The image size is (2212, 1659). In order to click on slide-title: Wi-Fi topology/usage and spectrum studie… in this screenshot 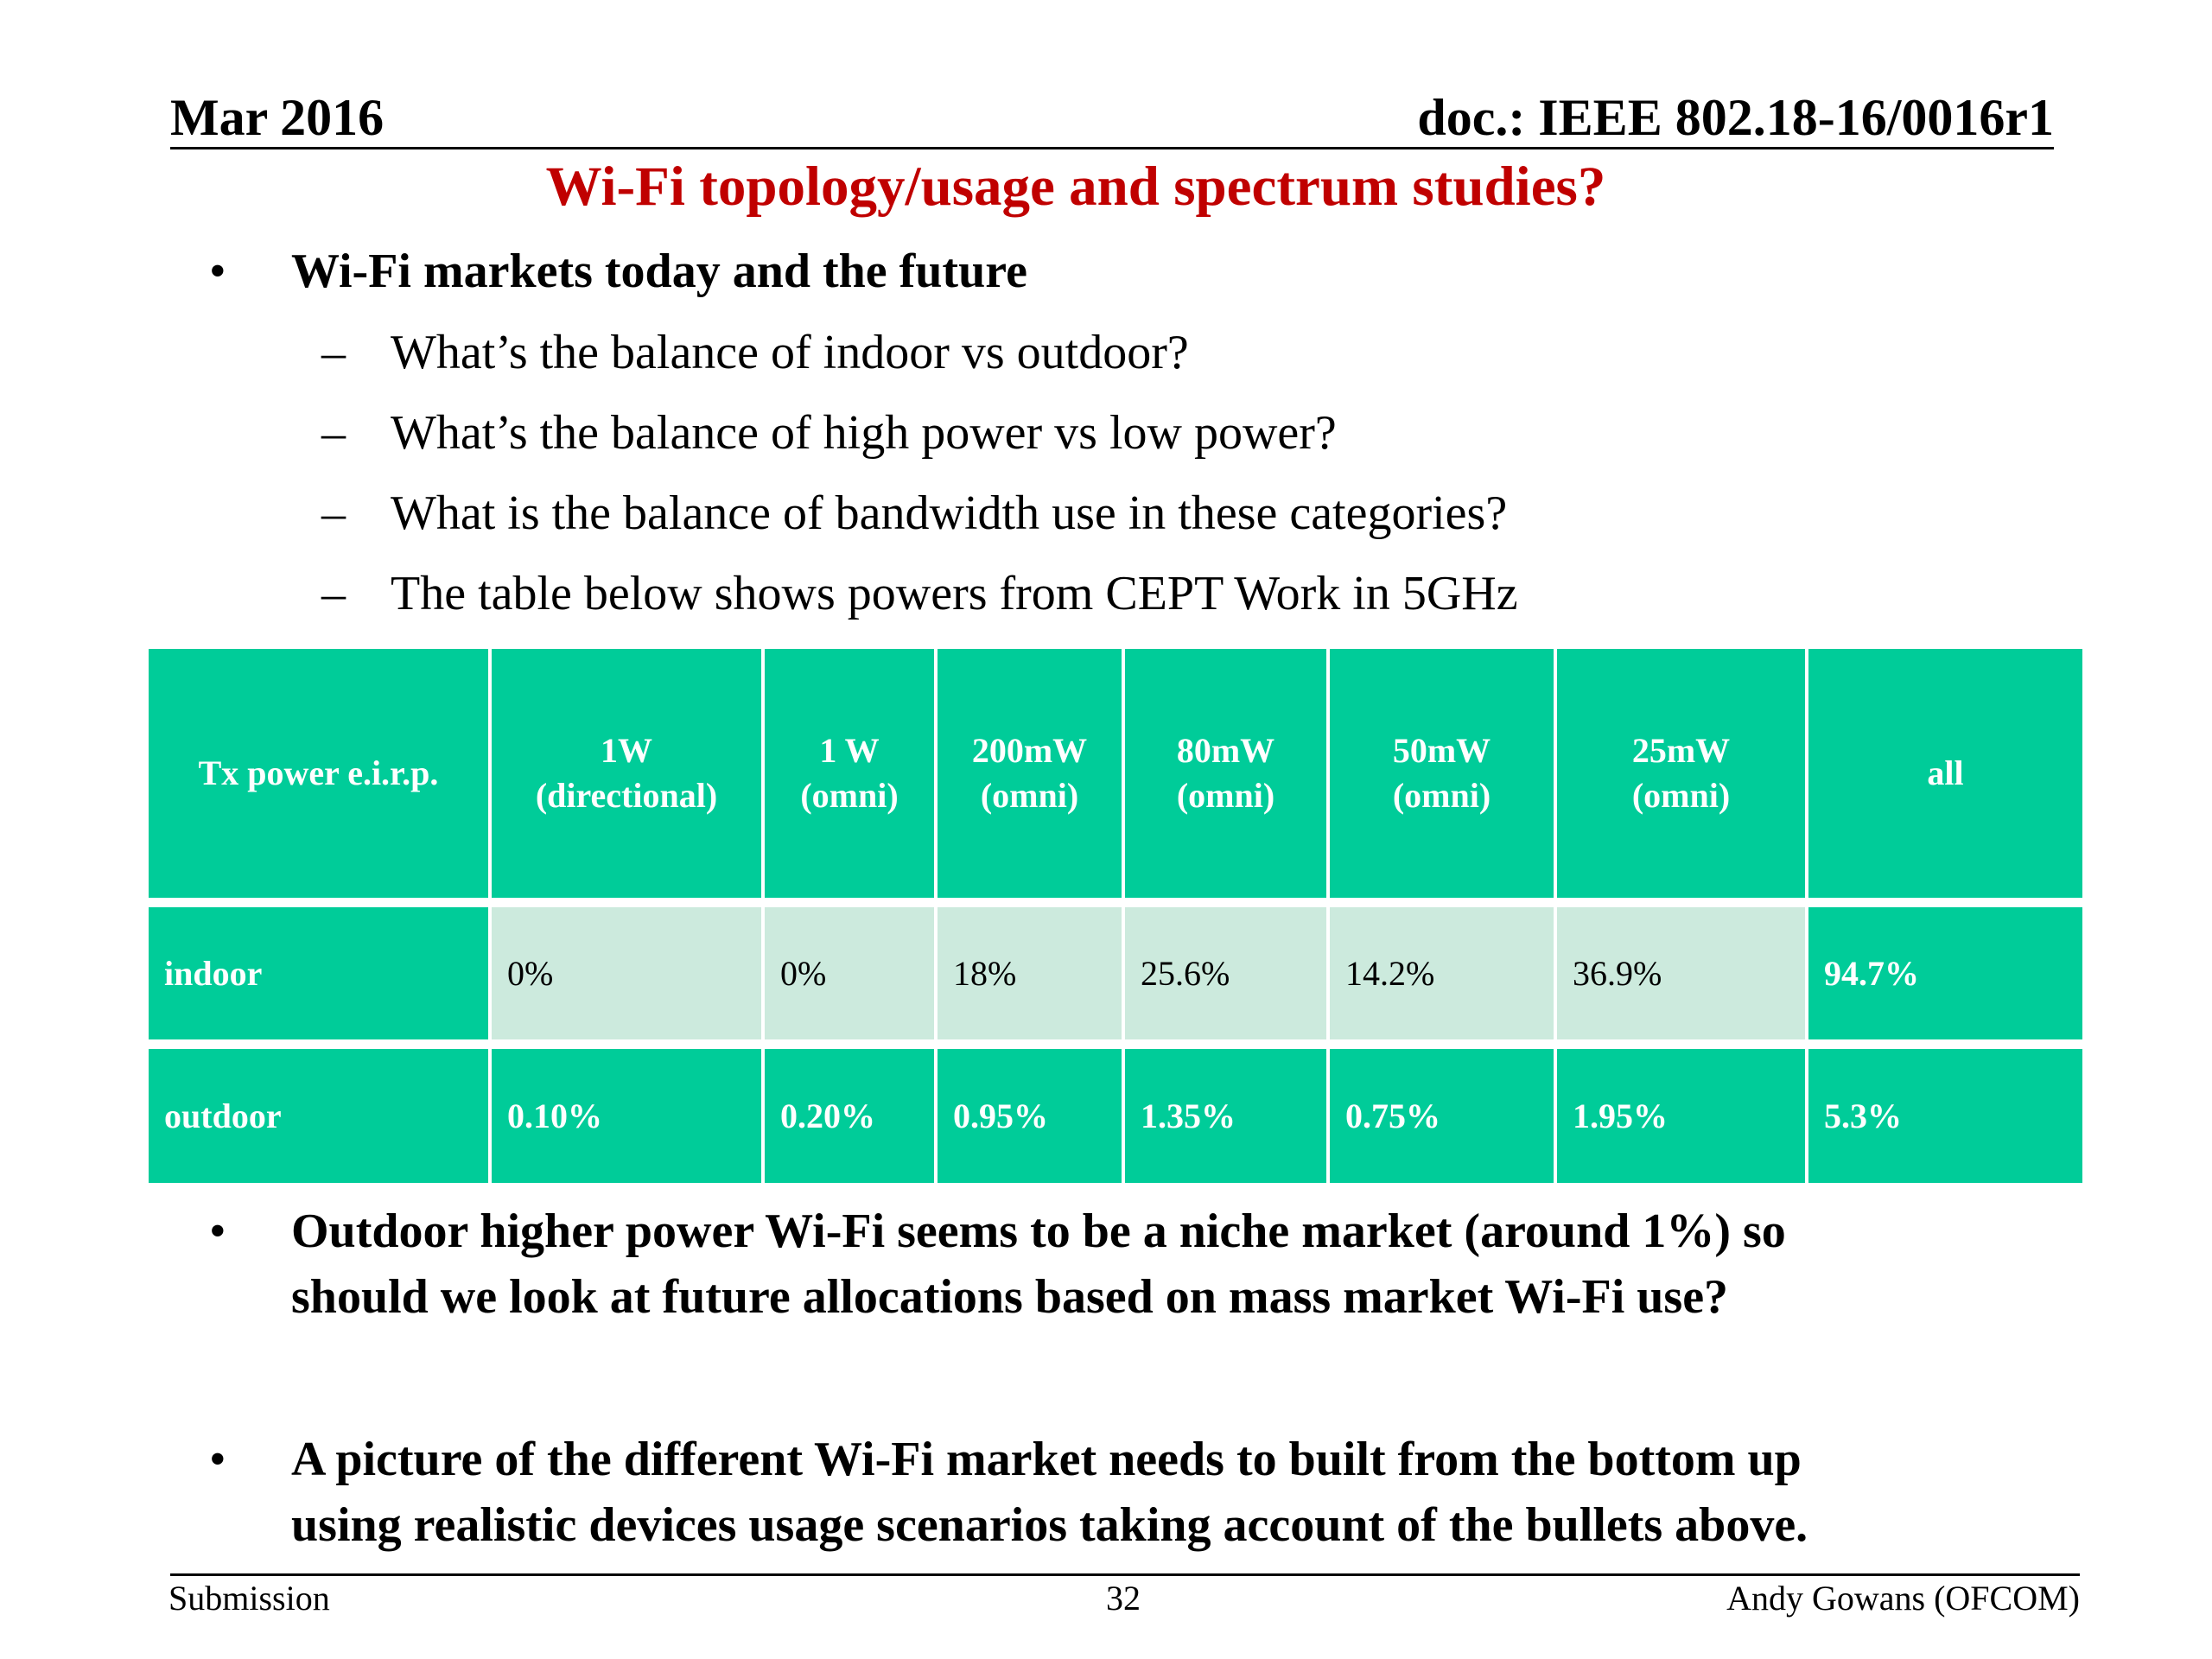, I will do `click(1075, 187)`.